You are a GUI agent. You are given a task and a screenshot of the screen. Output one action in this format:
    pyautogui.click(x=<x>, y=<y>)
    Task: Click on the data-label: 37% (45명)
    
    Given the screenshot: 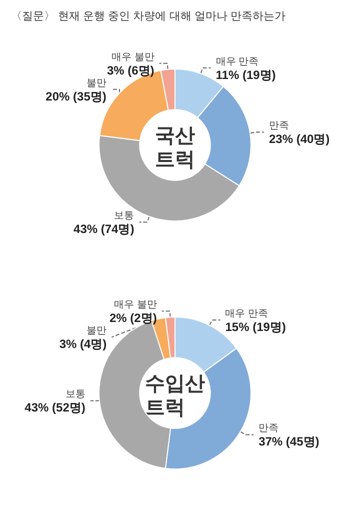 What is the action you would take?
    pyautogui.click(x=289, y=441)
    